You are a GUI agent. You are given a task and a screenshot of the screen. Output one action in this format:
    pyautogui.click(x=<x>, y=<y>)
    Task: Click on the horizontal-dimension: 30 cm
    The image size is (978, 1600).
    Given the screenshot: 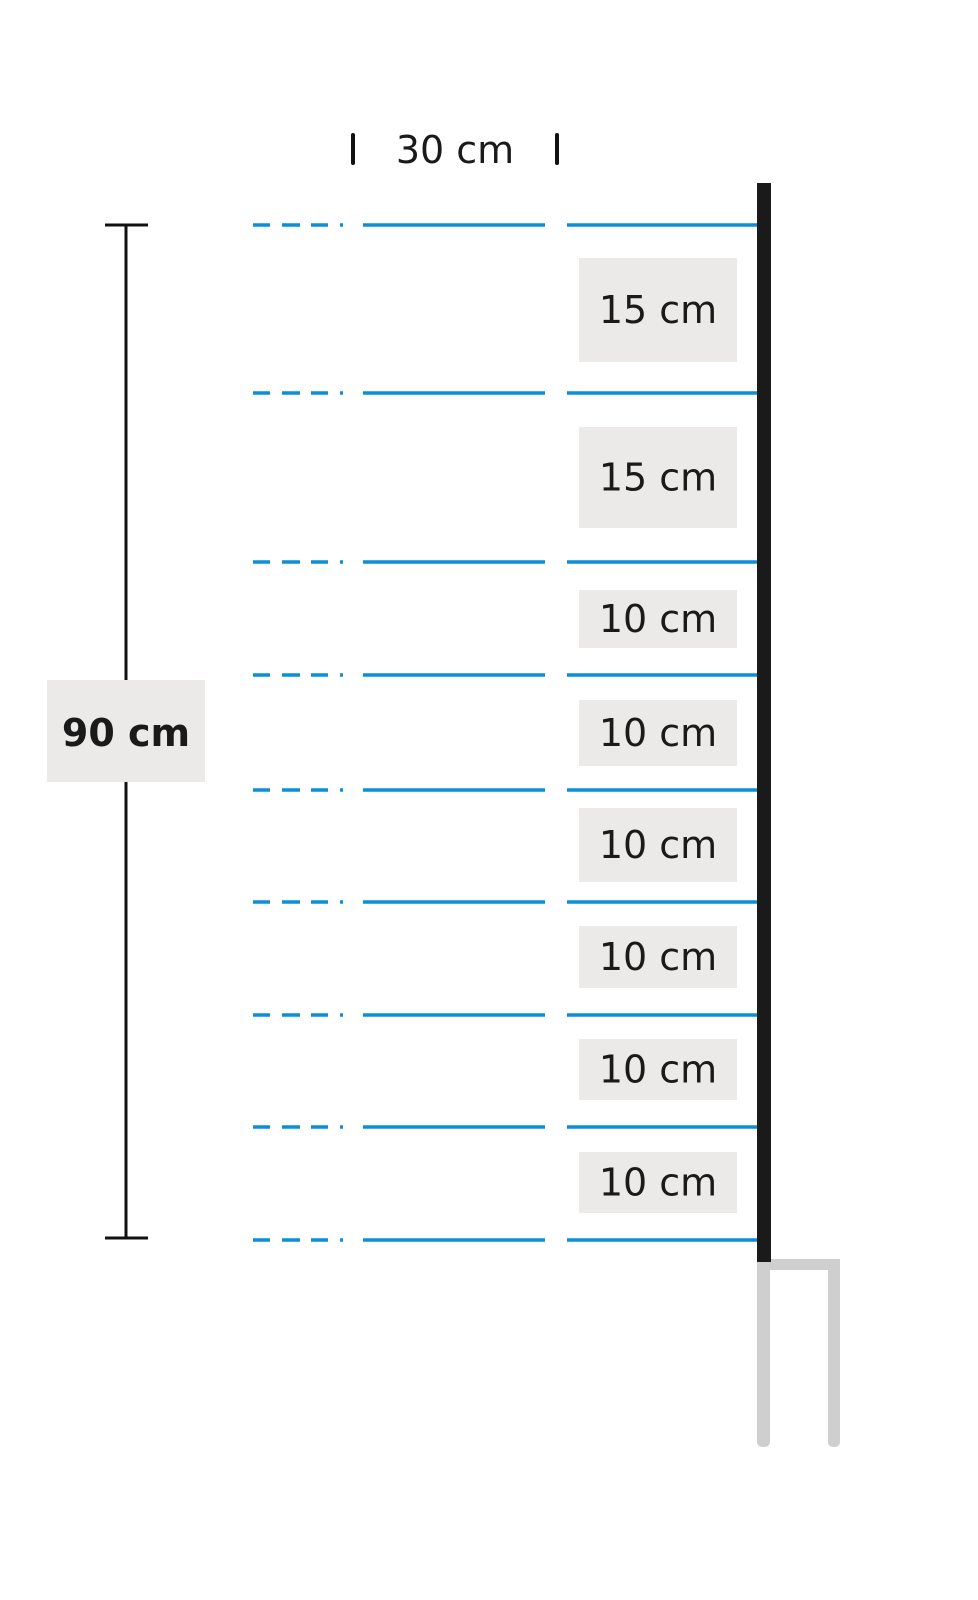 What is the action you would take?
    pyautogui.click(x=455, y=150)
    